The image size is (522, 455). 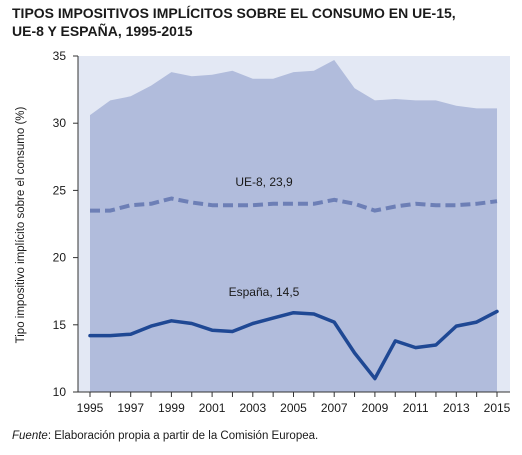 What do you see at coordinates (497, 408) in the screenshot?
I see `x-tick-label: 2015` at bounding box center [497, 408].